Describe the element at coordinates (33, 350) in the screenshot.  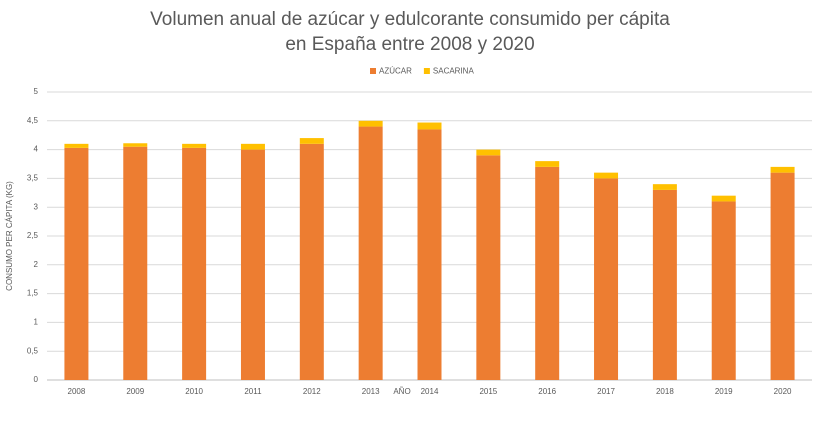
I see `y-tick-label: 0,5` at that location.